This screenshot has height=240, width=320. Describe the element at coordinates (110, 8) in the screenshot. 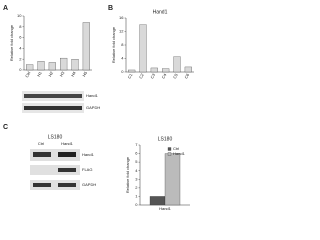

I see `panel-label: B` at that location.